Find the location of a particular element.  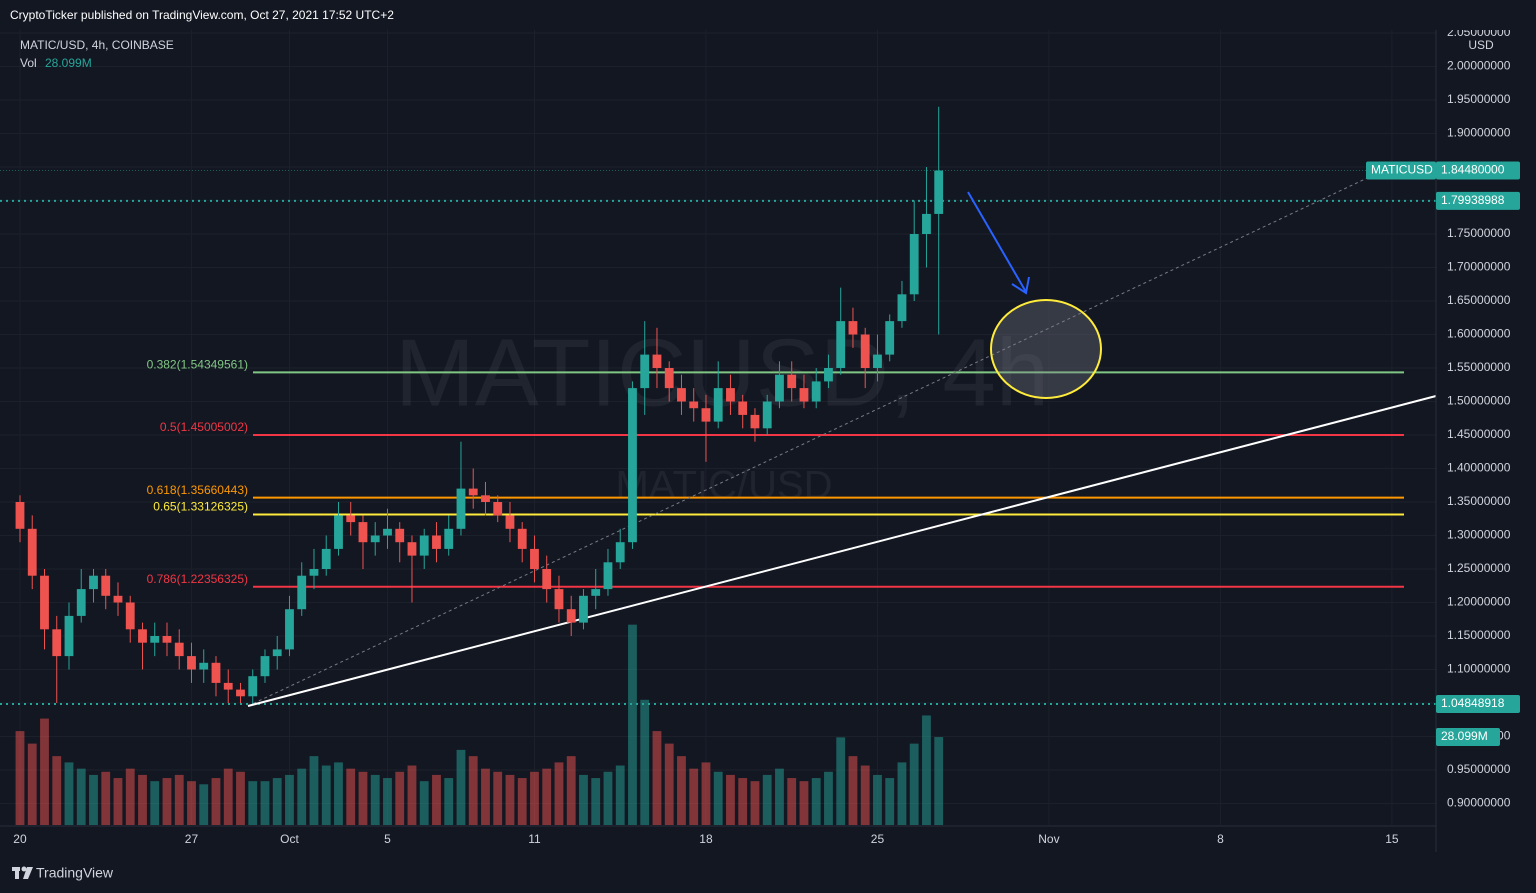

volume-layer is located at coordinates (479, 724).